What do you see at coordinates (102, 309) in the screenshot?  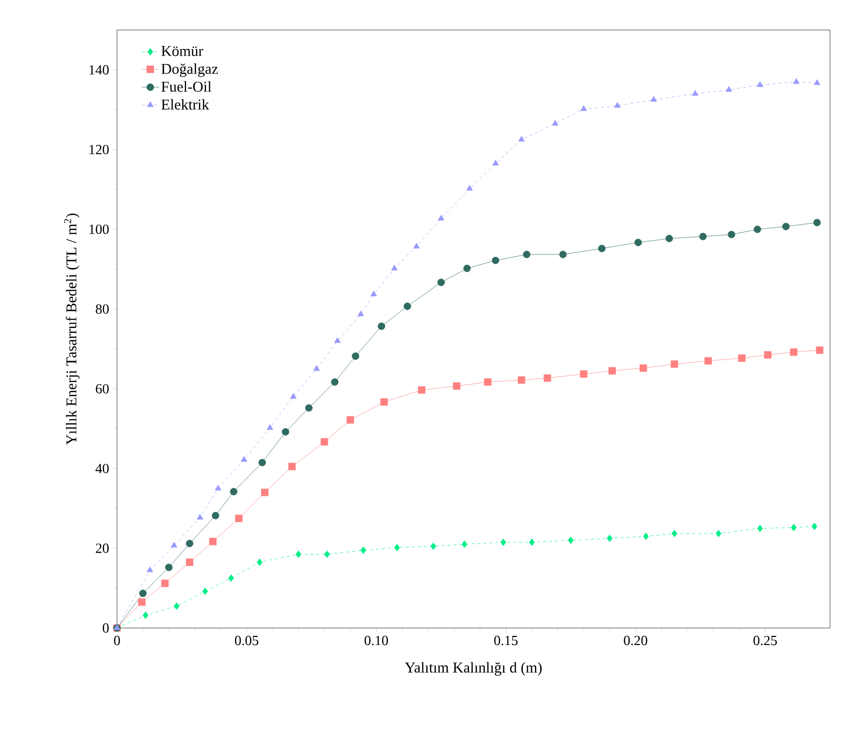 I see `y-tick-label: 80` at bounding box center [102, 309].